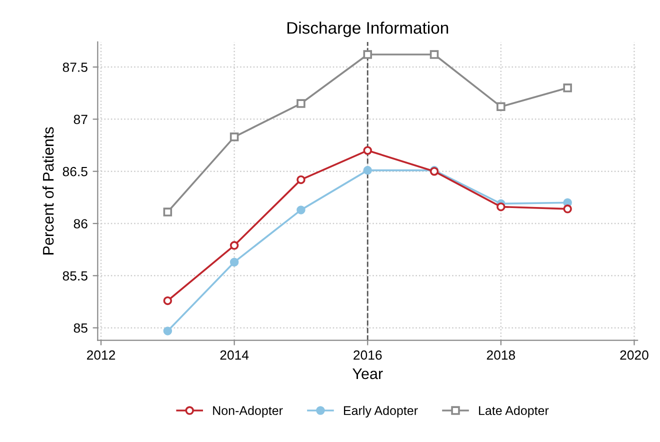  What do you see at coordinates (367, 30) in the screenshot?
I see `chart-title: Discharge Information` at bounding box center [367, 30].